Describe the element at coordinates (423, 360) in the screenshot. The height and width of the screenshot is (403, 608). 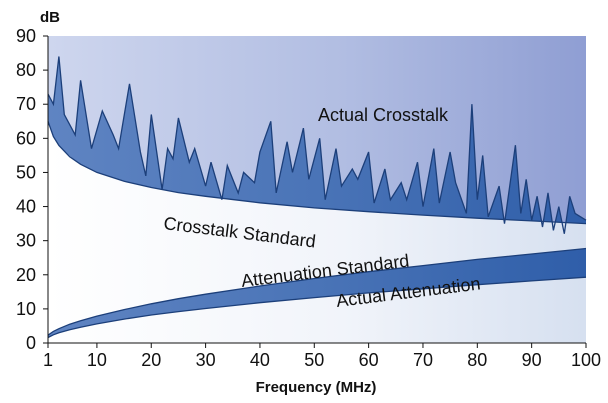
I see `x-tick-label: 70` at that location.